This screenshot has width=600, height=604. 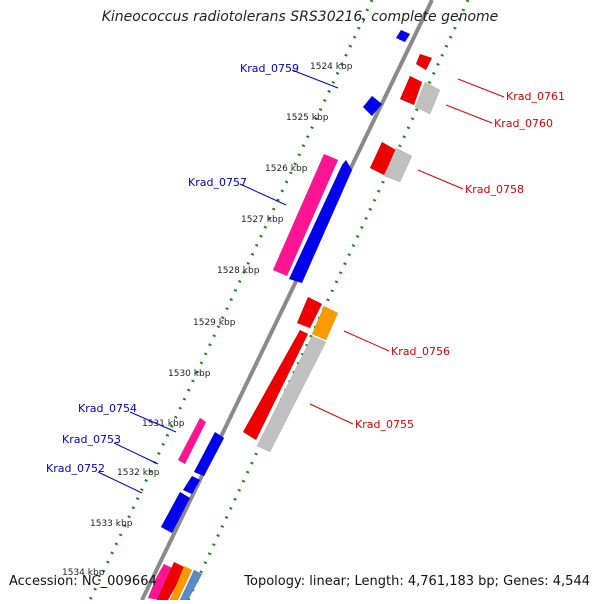 What do you see at coordinates (107, 408) in the screenshot?
I see `gene-label-forward: Krad_0754` at bounding box center [107, 408].